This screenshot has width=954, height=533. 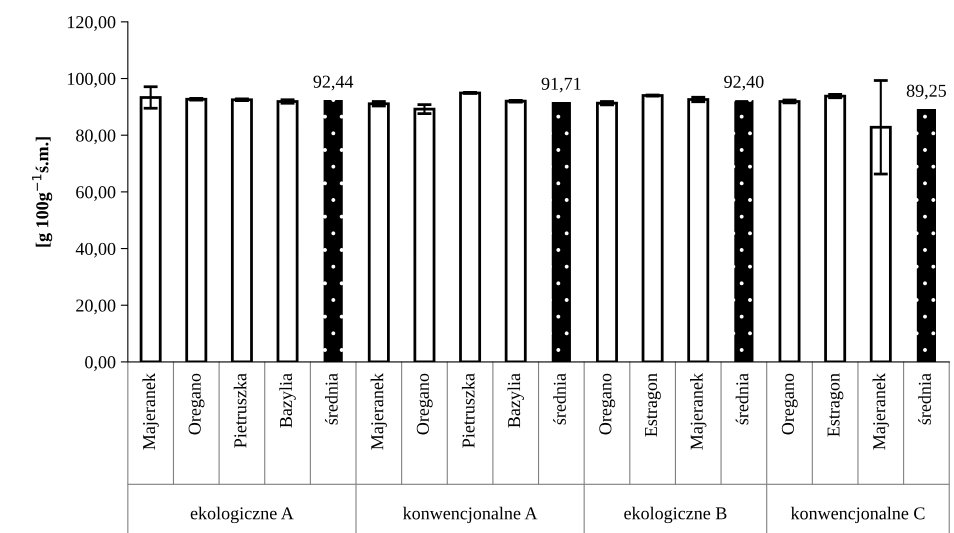 What do you see at coordinates (470, 515) in the screenshot?
I see `text: konwencjonalne A` at bounding box center [470, 515].